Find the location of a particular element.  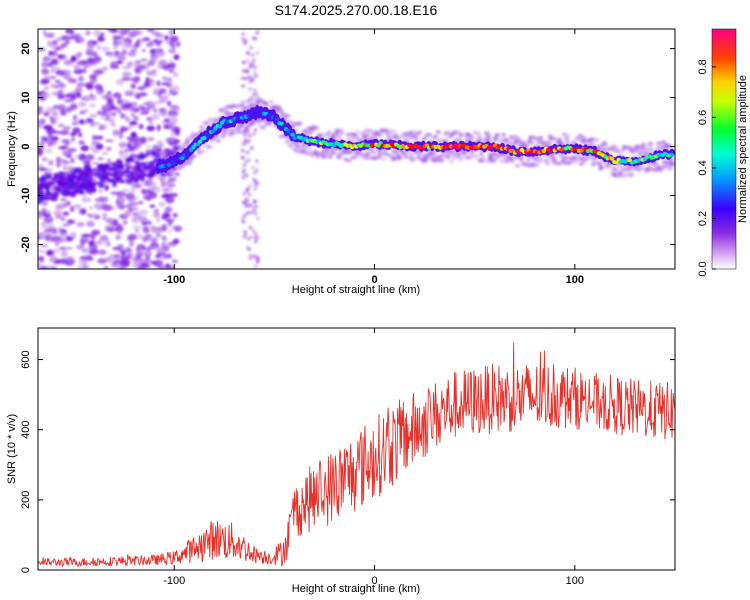

figure-title: S174.2025.270.00.18.E16 is located at coordinates (356, 10).